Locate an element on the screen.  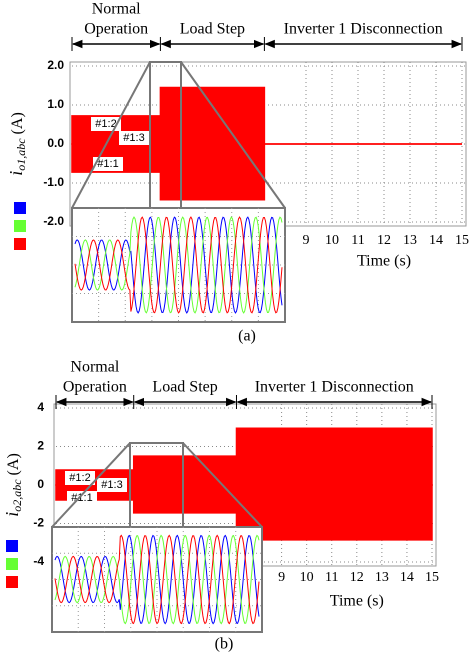
y-label-subscript: o2,abc is located at coordinates (17, 495).